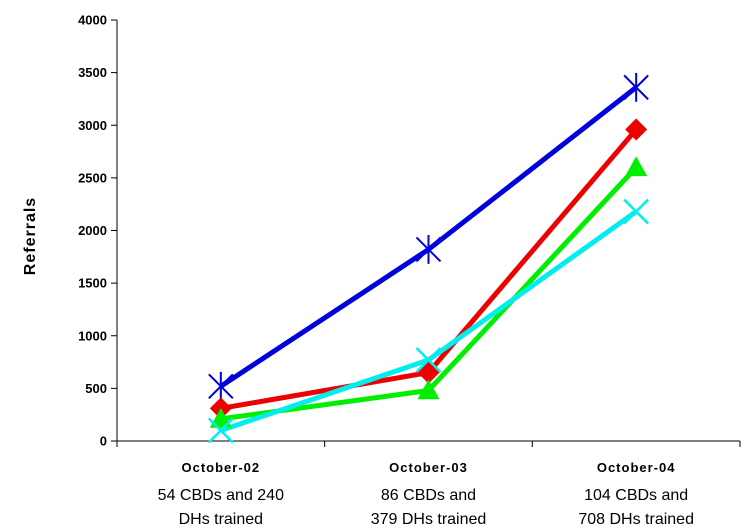 The image size is (741, 529). What do you see at coordinates (92, 335) in the screenshot?
I see `y-tick-label: 1000` at bounding box center [92, 335].